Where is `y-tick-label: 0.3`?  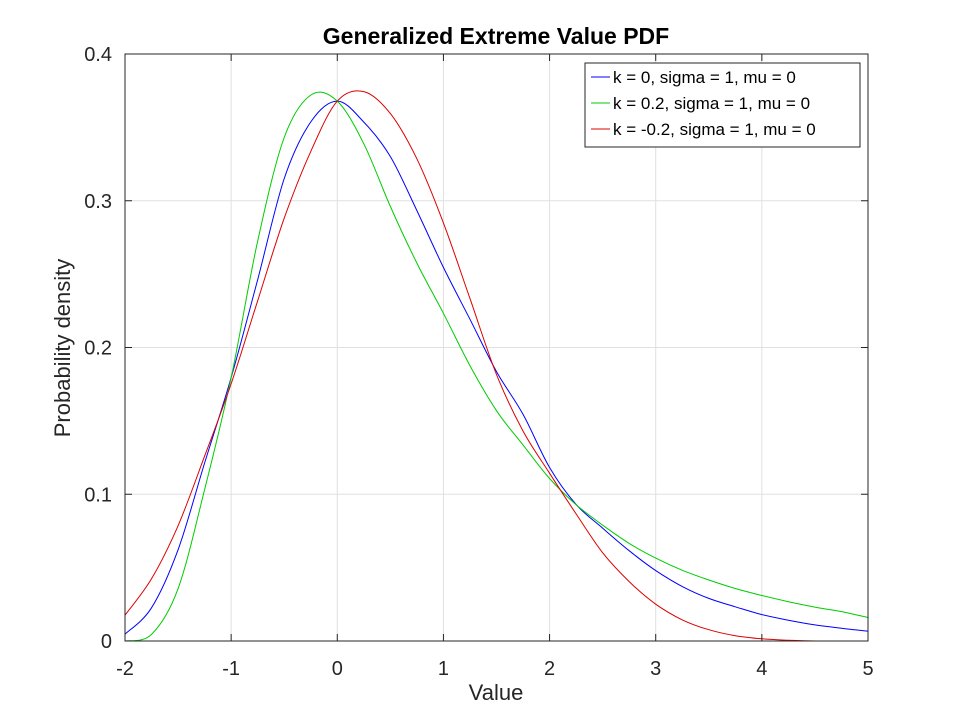 y-tick-label: 0.3 is located at coordinates (98, 202).